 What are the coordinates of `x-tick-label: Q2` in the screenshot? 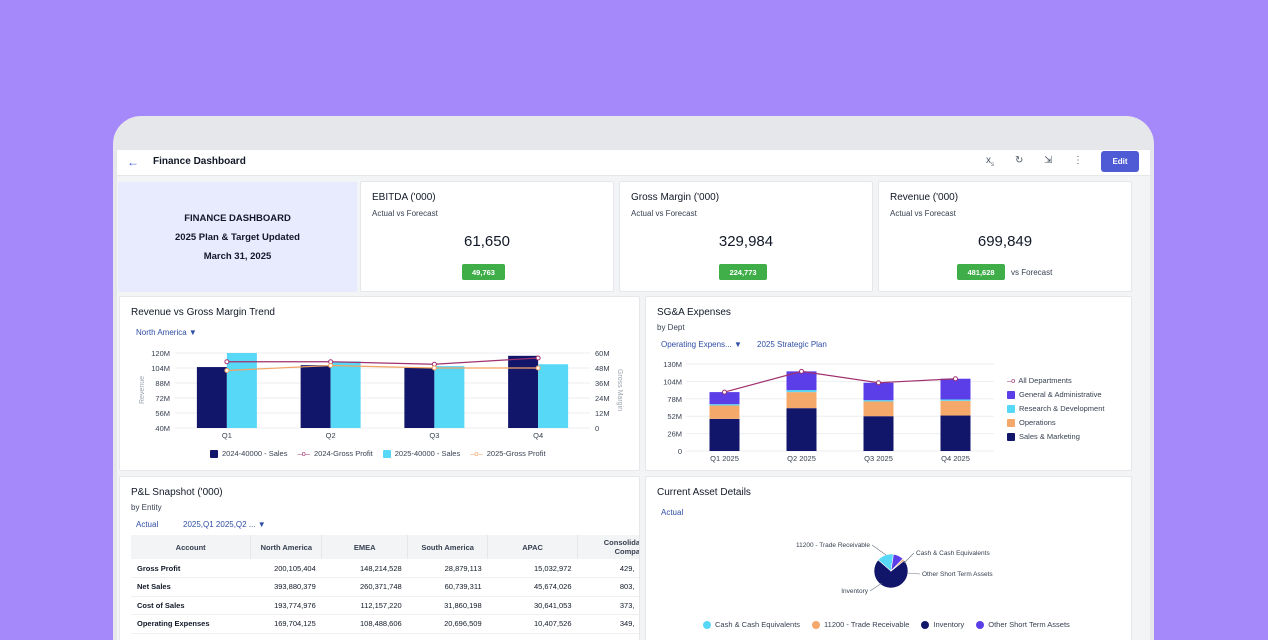 It's located at (331, 435).